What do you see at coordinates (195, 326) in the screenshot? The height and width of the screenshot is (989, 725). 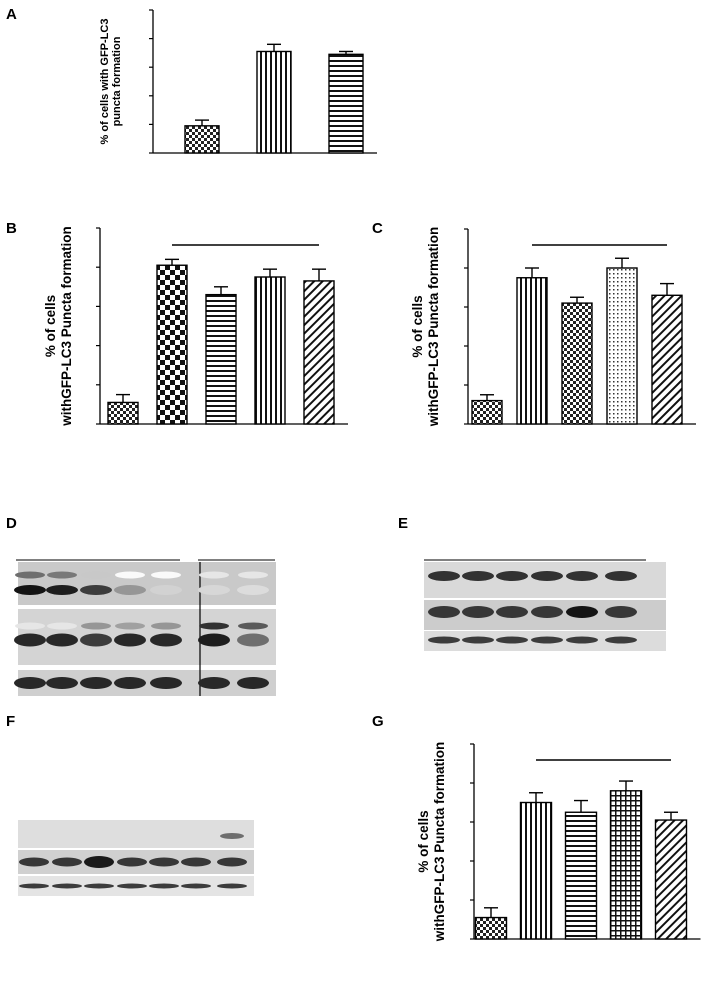 I see `chart-b: % of cellswithGFP-LC3 Puncta formation` at bounding box center [195, 326].